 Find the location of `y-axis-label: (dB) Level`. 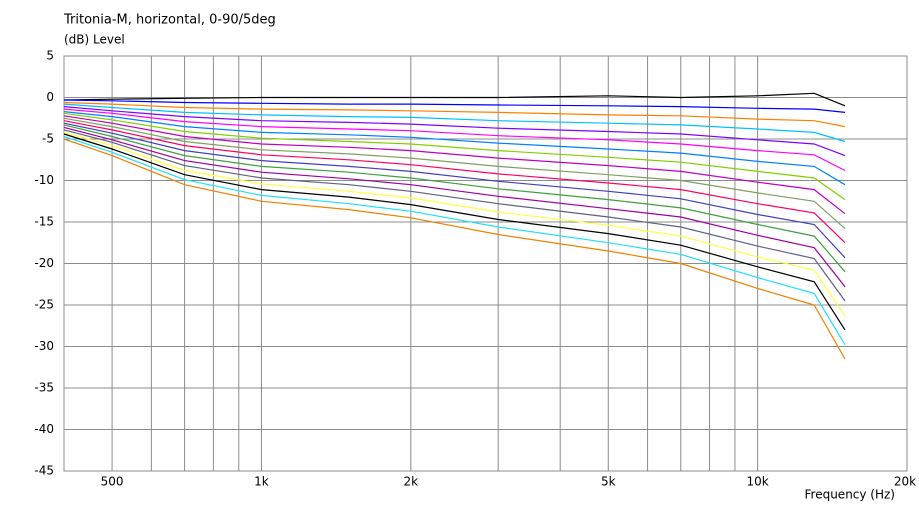

y-axis-label: (dB) Level is located at coordinates (94, 40).